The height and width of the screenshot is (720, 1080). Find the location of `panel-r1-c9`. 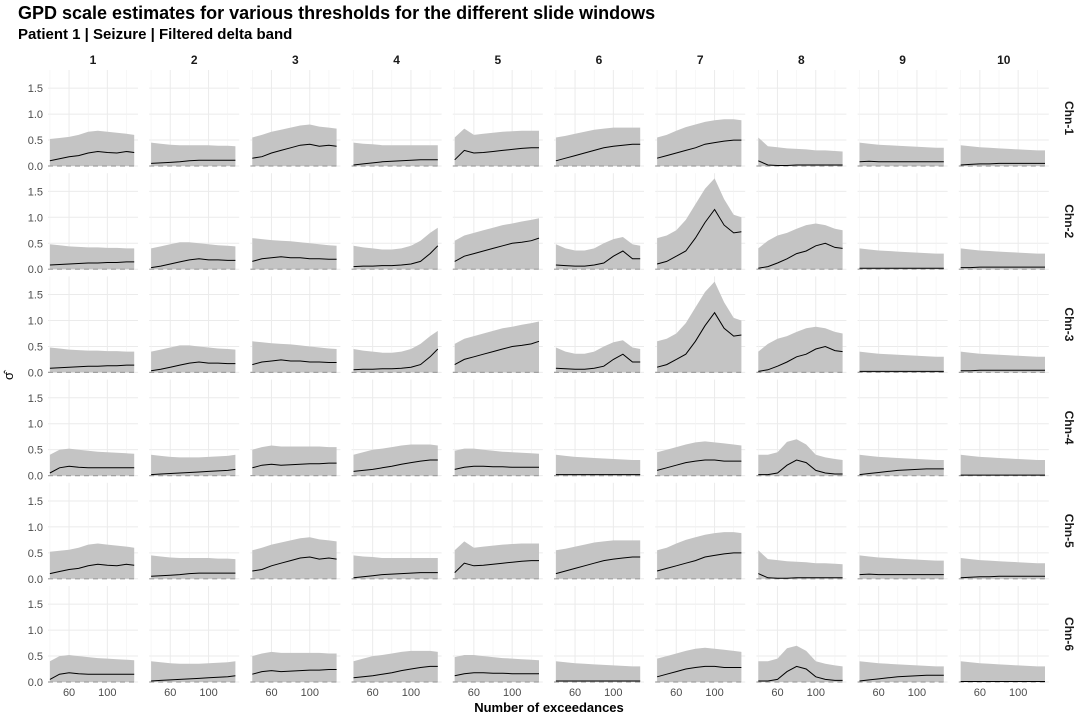

panel-r1-c9 is located at coordinates (902, 118).